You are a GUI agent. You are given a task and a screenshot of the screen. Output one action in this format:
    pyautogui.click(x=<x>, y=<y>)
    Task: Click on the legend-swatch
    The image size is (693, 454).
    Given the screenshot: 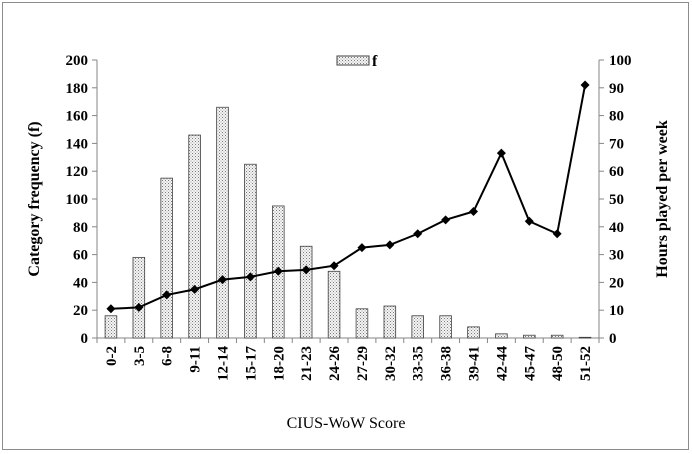 What is the action you would take?
    pyautogui.click(x=353, y=60)
    